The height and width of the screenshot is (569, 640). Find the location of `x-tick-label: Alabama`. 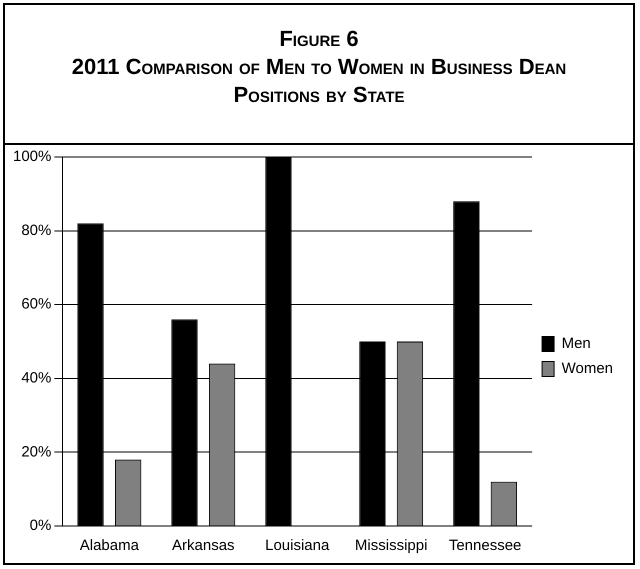

x-tick-label: Alabama is located at coordinates (110, 545).